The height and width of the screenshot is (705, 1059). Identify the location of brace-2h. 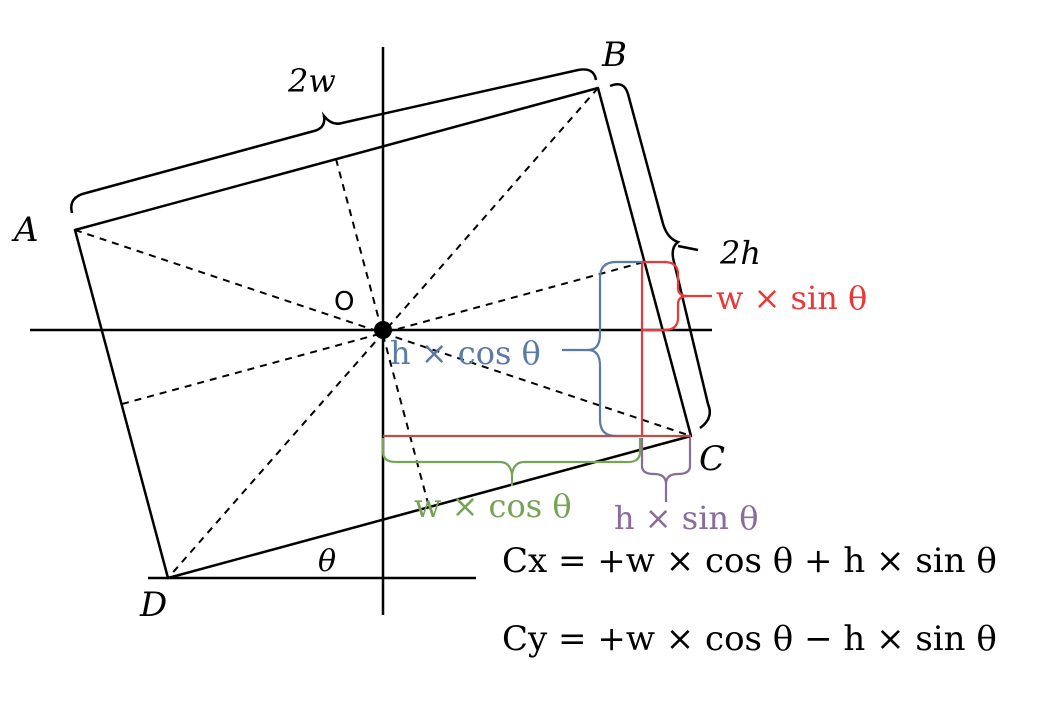
(660, 256).